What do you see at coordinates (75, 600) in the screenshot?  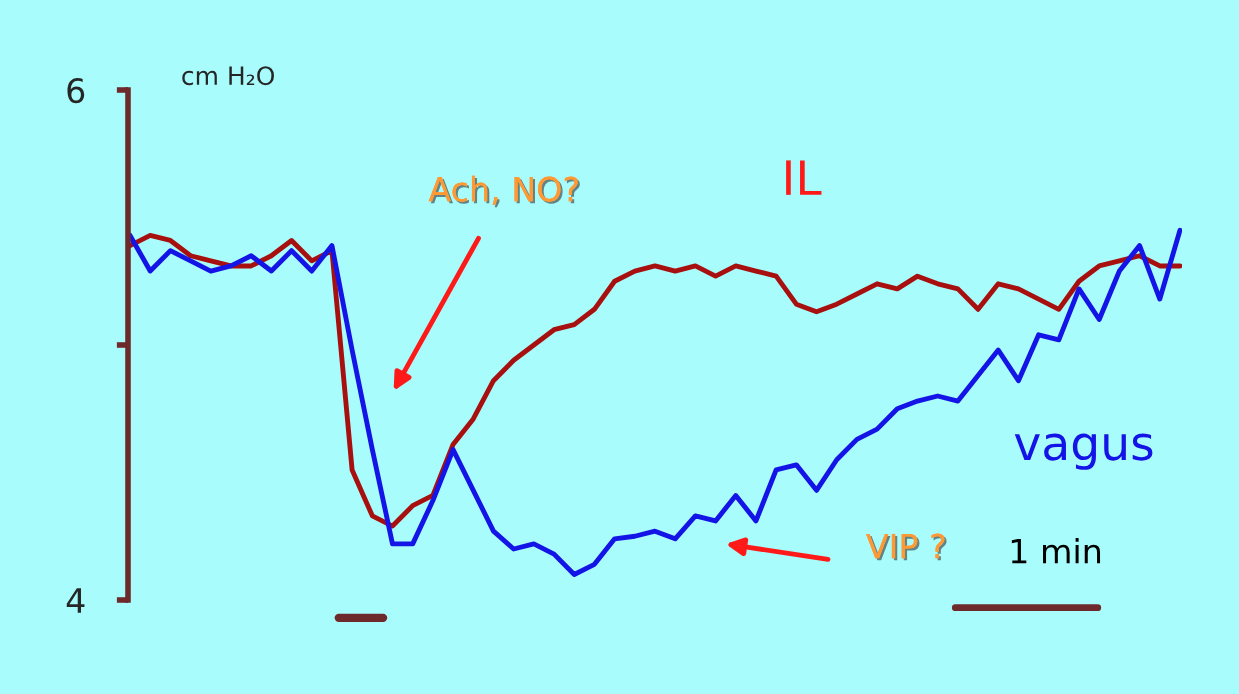 I see `y-tick-label: 4` at bounding box center [75, 600].